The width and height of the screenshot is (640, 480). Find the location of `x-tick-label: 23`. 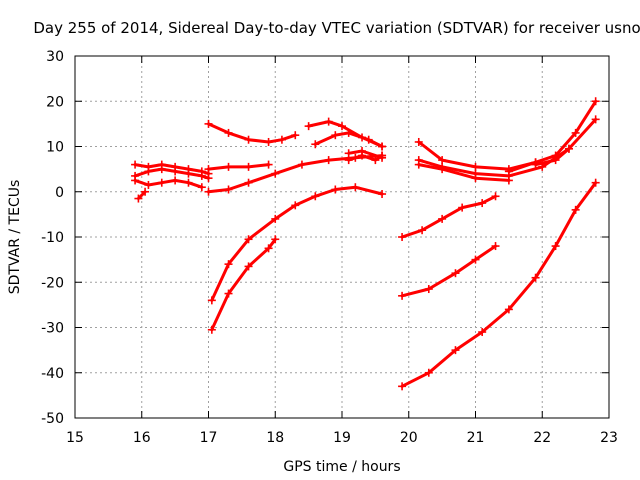

x-tick-label: 23 is located at coordinates (609, 438).